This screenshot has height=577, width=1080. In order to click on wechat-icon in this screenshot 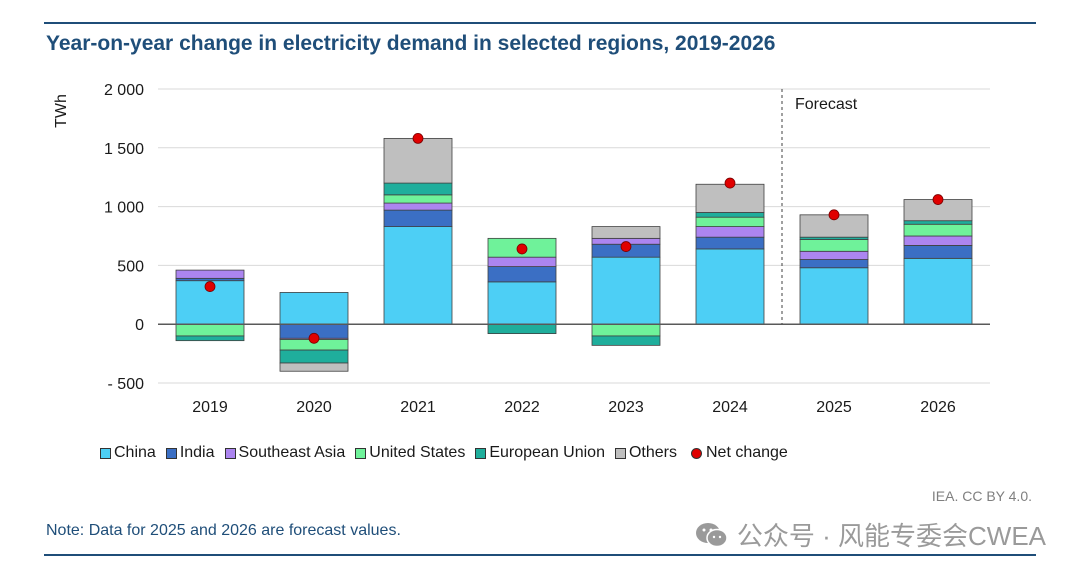, I will do `click(711, 534)`.